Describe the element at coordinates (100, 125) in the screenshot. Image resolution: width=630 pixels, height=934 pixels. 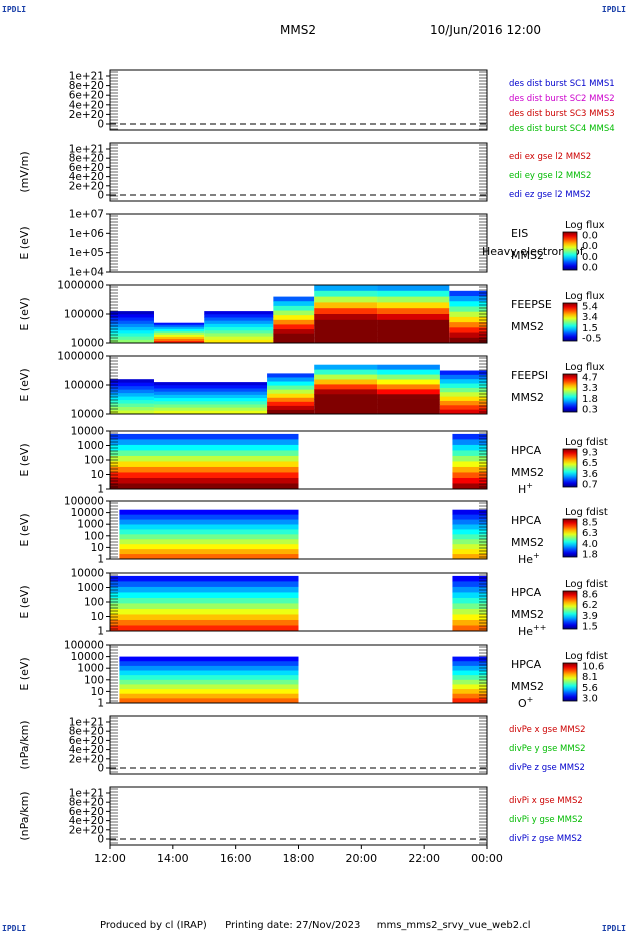
I see `y-tick-label: 0` at that location.